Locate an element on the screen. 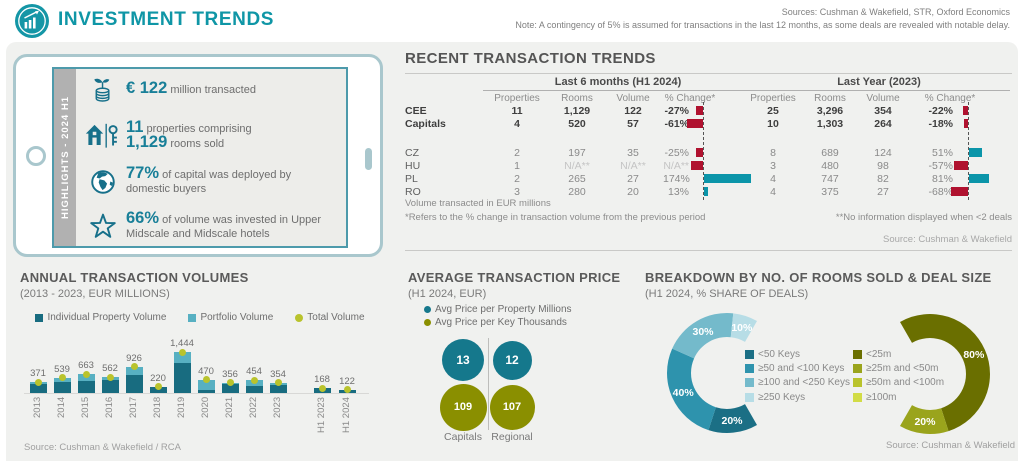  column-header: Properties is located at coordinates (517, 98).